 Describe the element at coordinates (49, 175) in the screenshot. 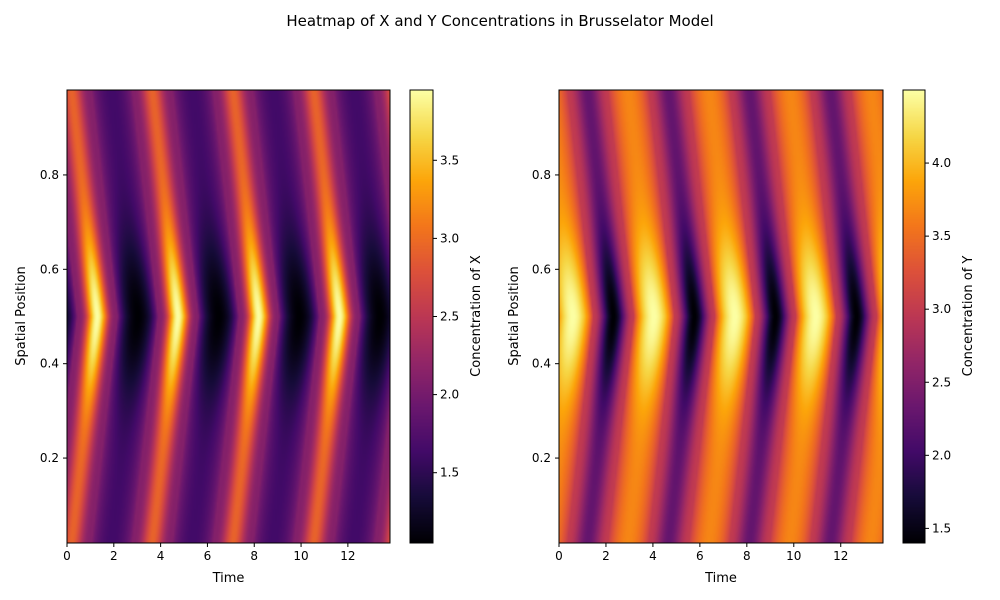

I see `heatmap-x-ytick-label: 0.8` at that location.